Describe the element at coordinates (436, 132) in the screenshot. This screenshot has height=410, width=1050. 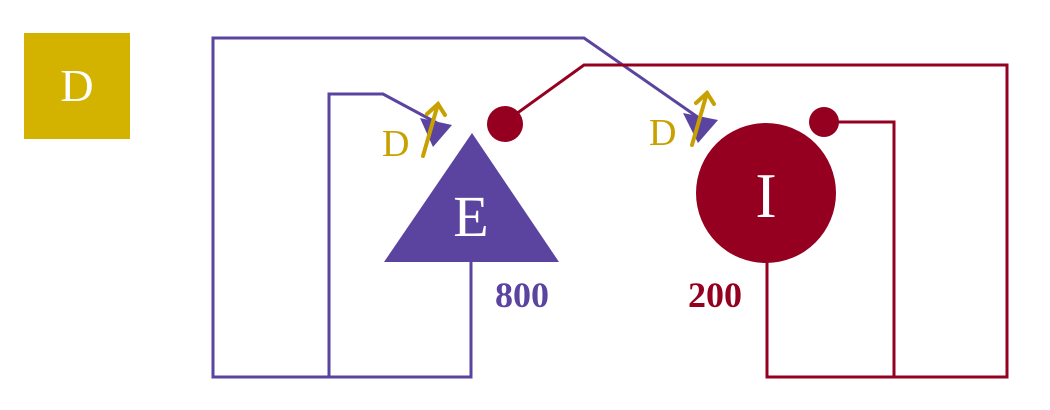
I see `synapse-e-to-e` at that location.